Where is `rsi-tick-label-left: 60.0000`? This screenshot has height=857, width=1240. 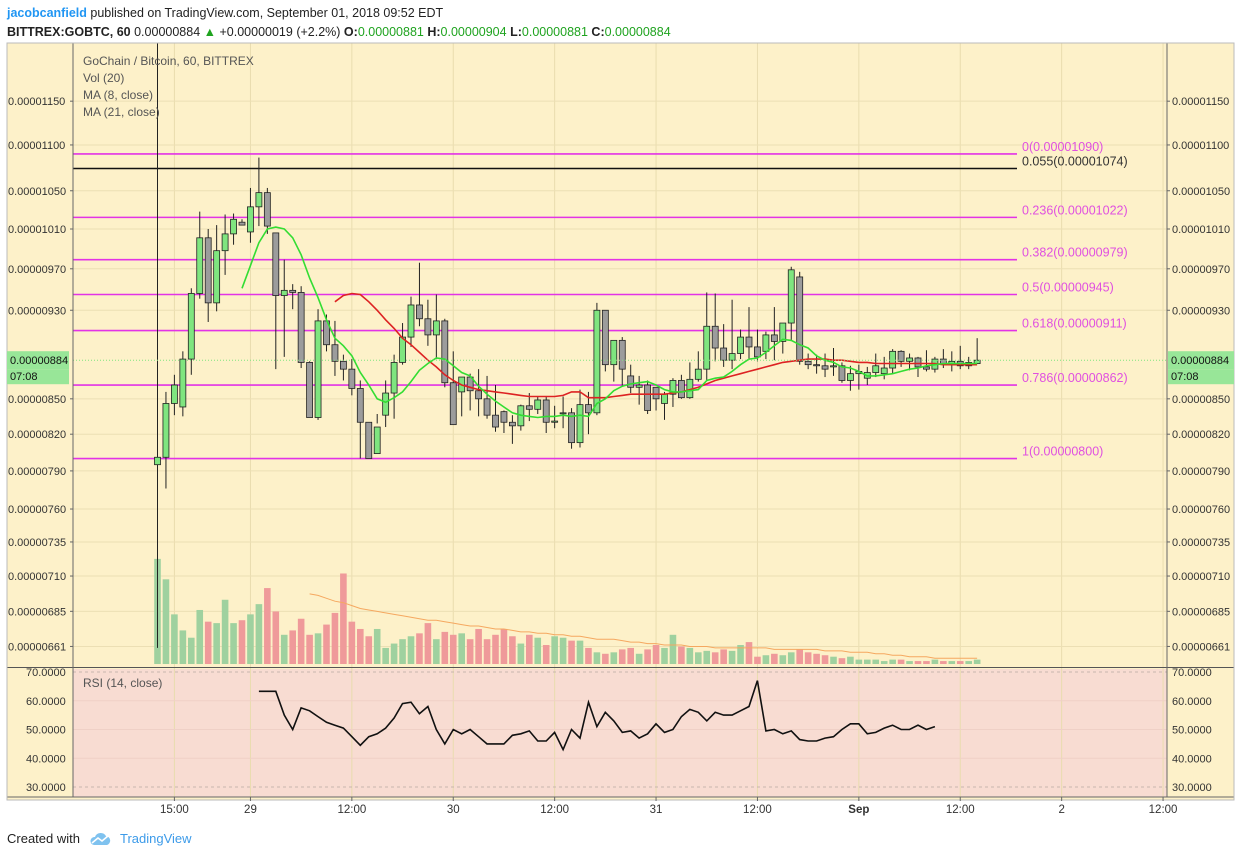
rsi-tick-label-left: 60.0000 is located at coordinates (46, 702).